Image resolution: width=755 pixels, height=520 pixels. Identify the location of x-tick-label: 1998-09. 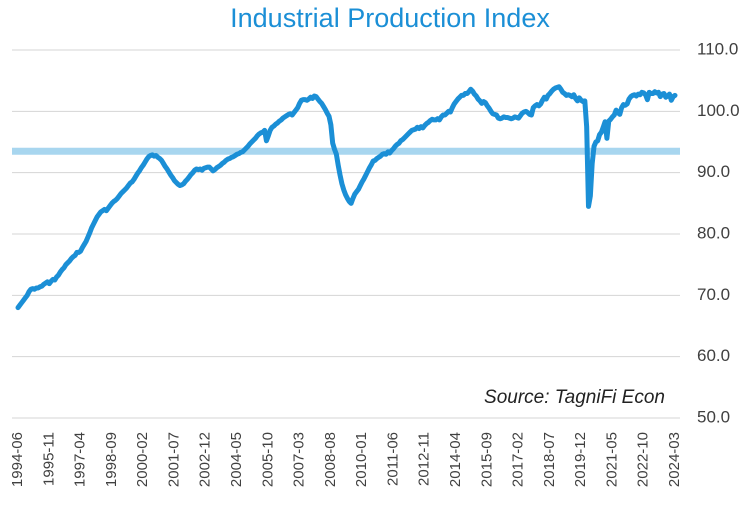
(111, 459).